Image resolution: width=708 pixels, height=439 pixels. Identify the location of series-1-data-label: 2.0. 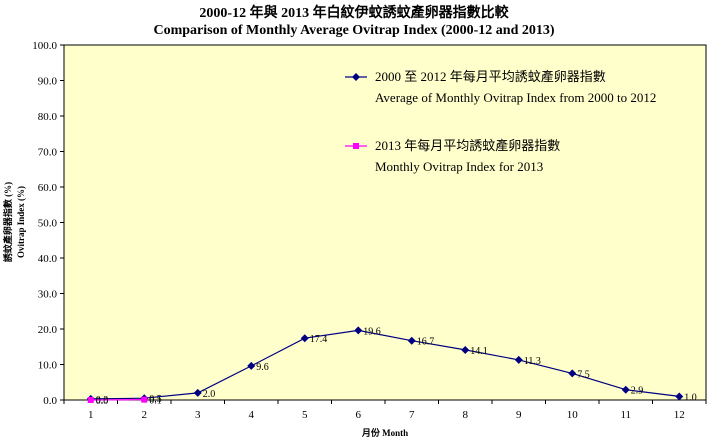
(209, 394).